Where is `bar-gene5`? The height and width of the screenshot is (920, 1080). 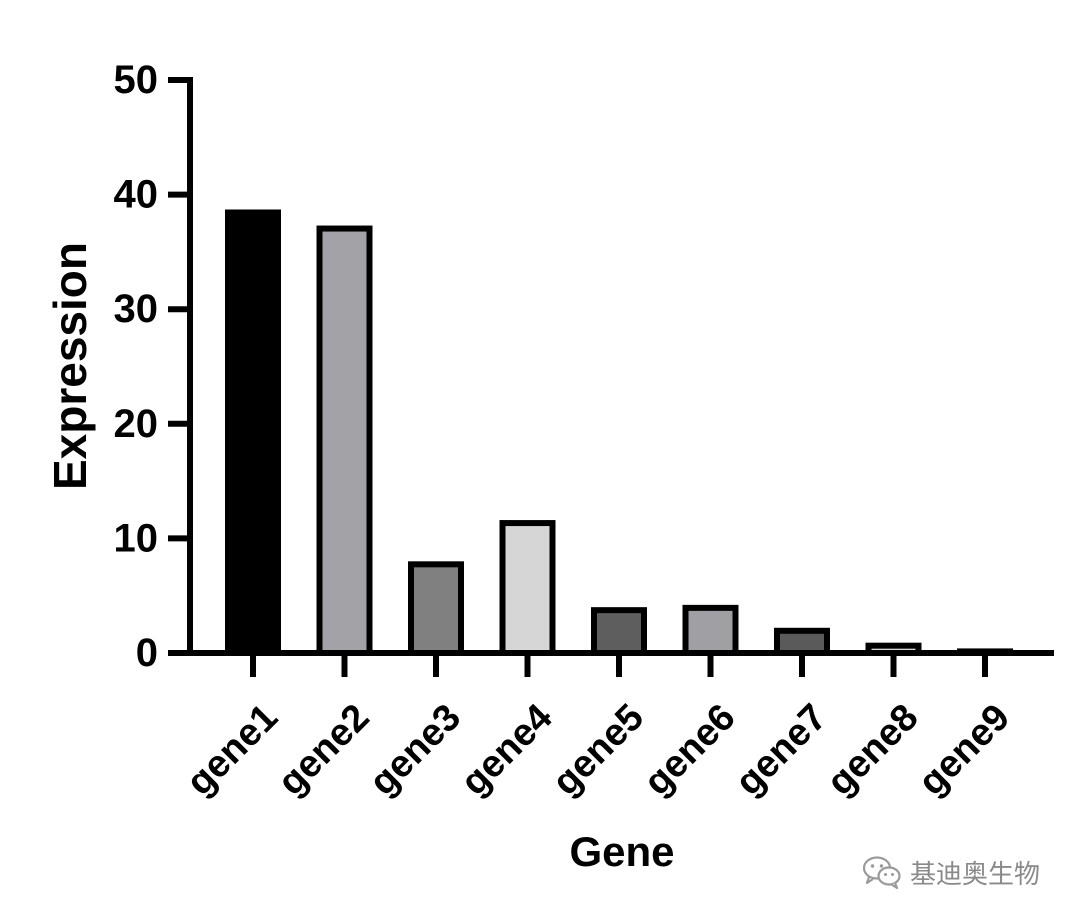 bar-gene5 is located at coordinates (619, 631).